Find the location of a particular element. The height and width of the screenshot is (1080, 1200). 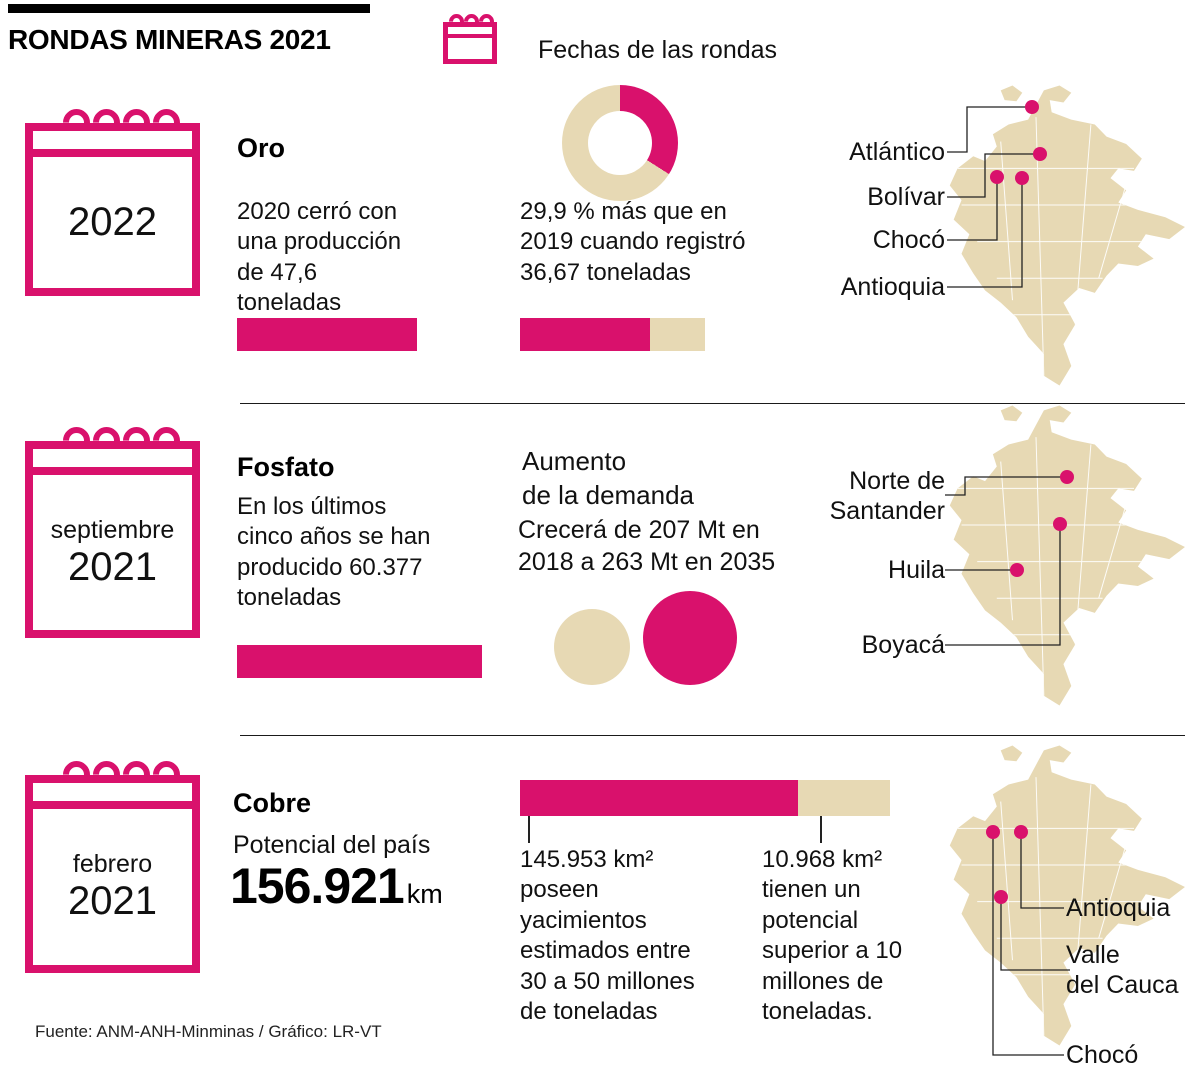

calendar-month: febrero is located at coordinates (112, 864).